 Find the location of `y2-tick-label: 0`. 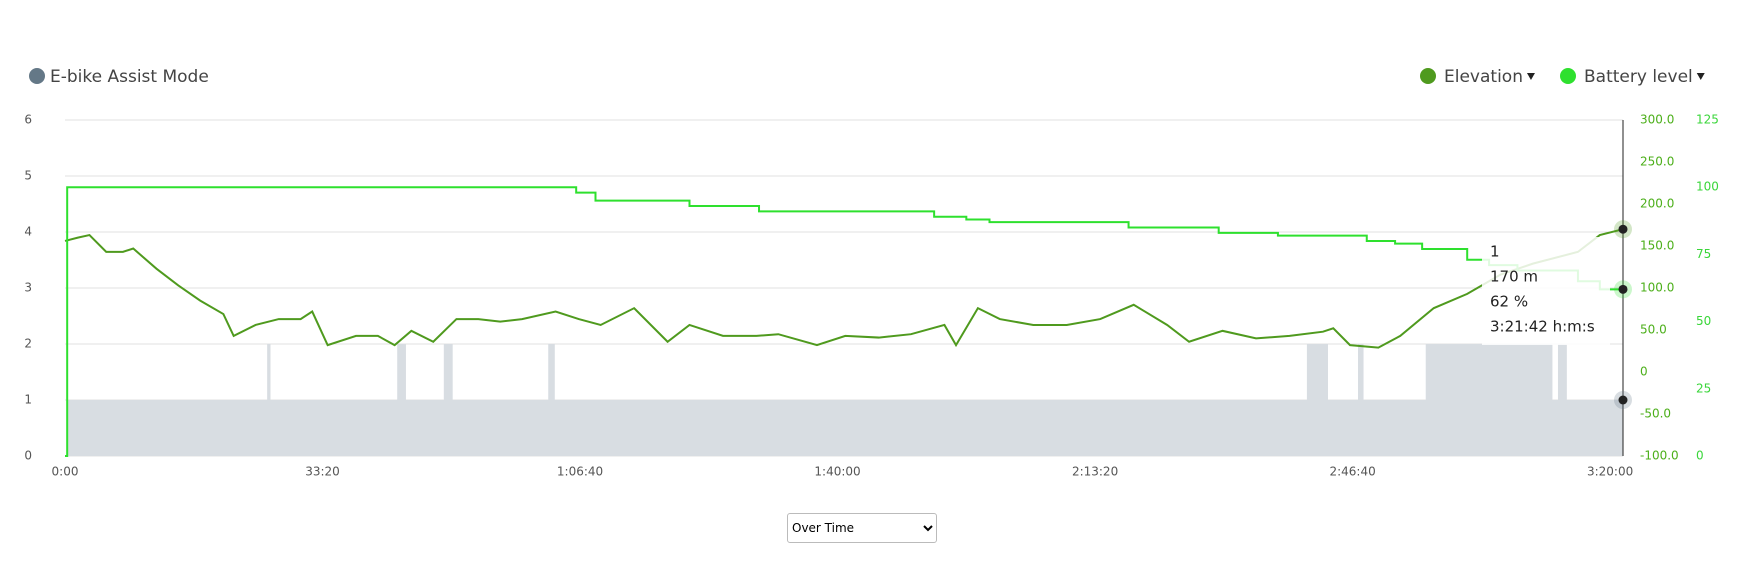

y2-tick-label: 0 is located at coordinates (1644, 372).